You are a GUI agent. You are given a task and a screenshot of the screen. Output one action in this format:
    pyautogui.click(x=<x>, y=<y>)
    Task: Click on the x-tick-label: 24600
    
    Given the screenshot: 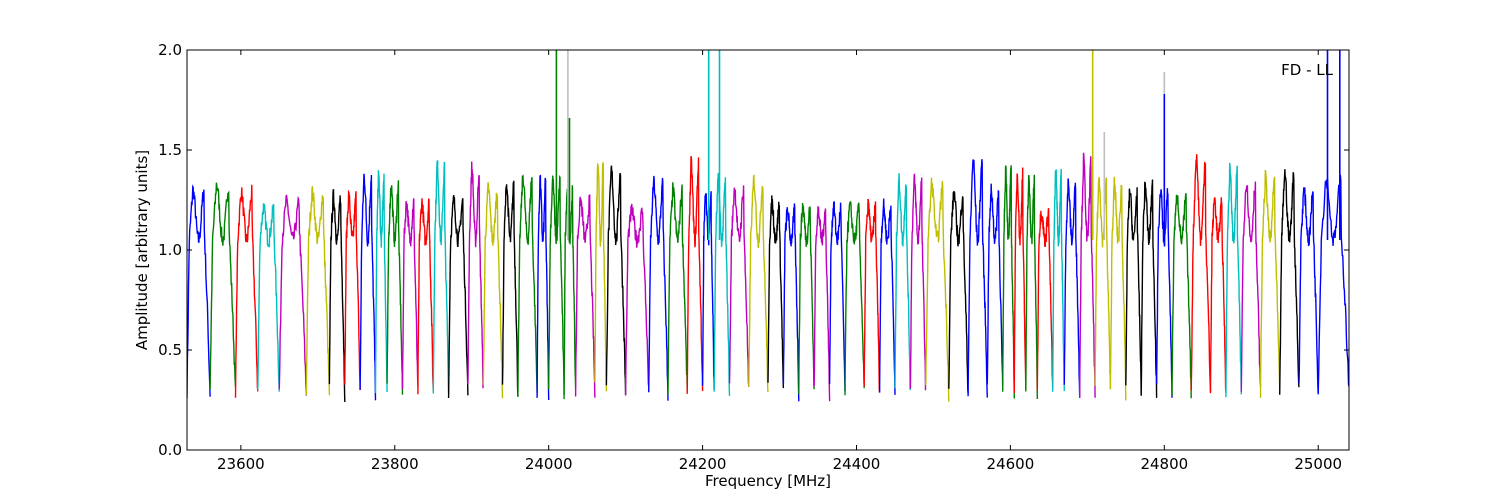 What is the action you would take?
    pyautogui.click(x=1011, y=464)
    